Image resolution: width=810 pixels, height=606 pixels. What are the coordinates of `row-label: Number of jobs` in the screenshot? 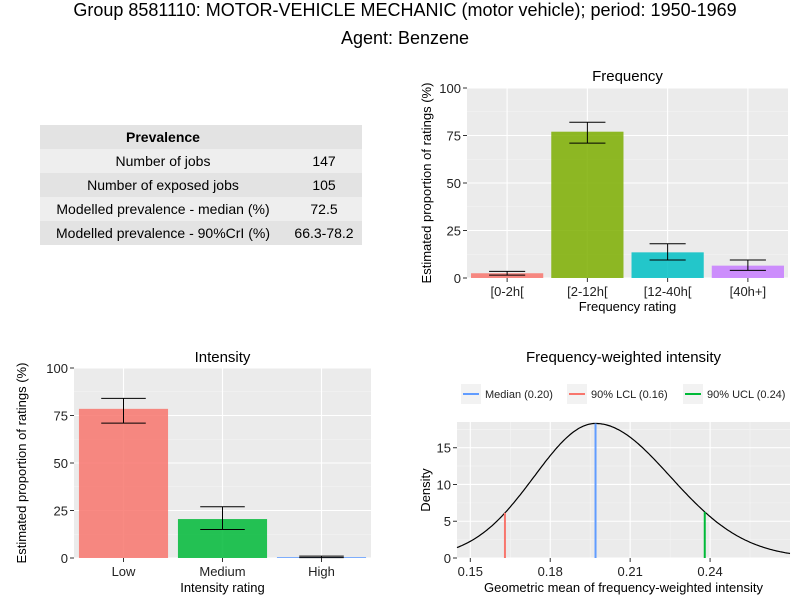 It's located at (163, 161).